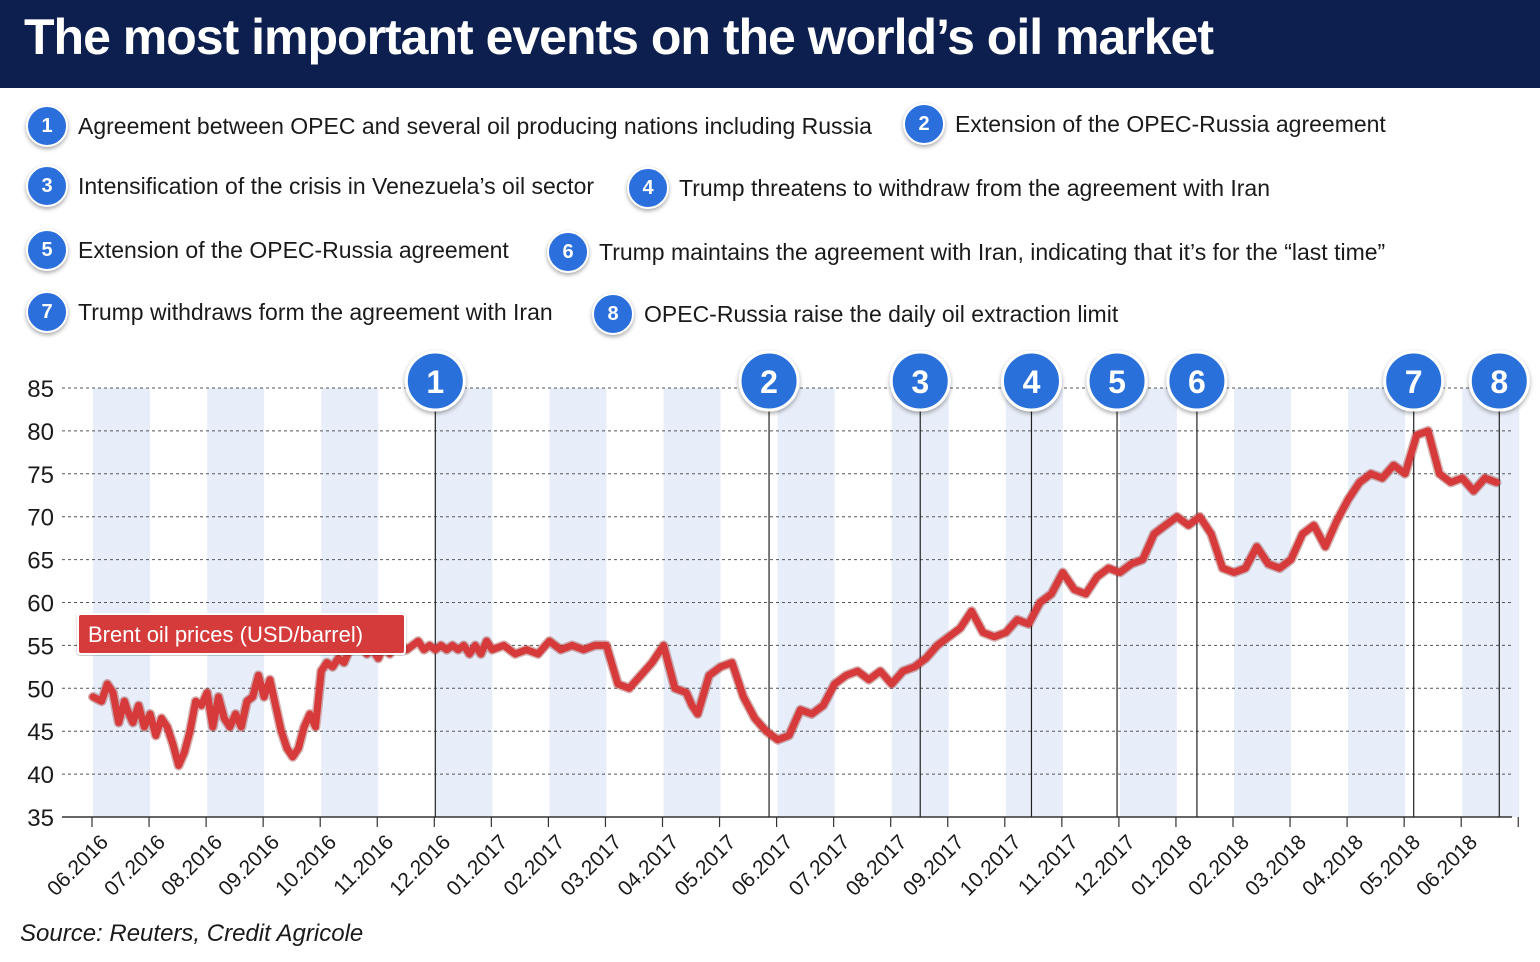 This screenshot has height=962, width=1540. What do you see at coordinates (568, 252) in the screenshot?
I see `legend-badge-6: 6` at bounding box center [568, 252].